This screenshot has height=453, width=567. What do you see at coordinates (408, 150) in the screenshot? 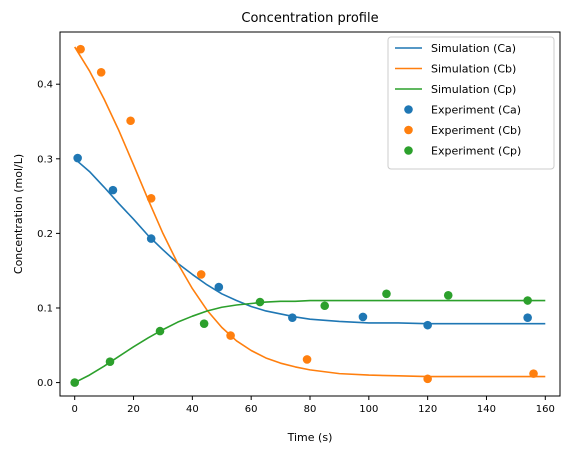
I see `legend-swatch-experiment-cp` at bounding box center [408, 150].